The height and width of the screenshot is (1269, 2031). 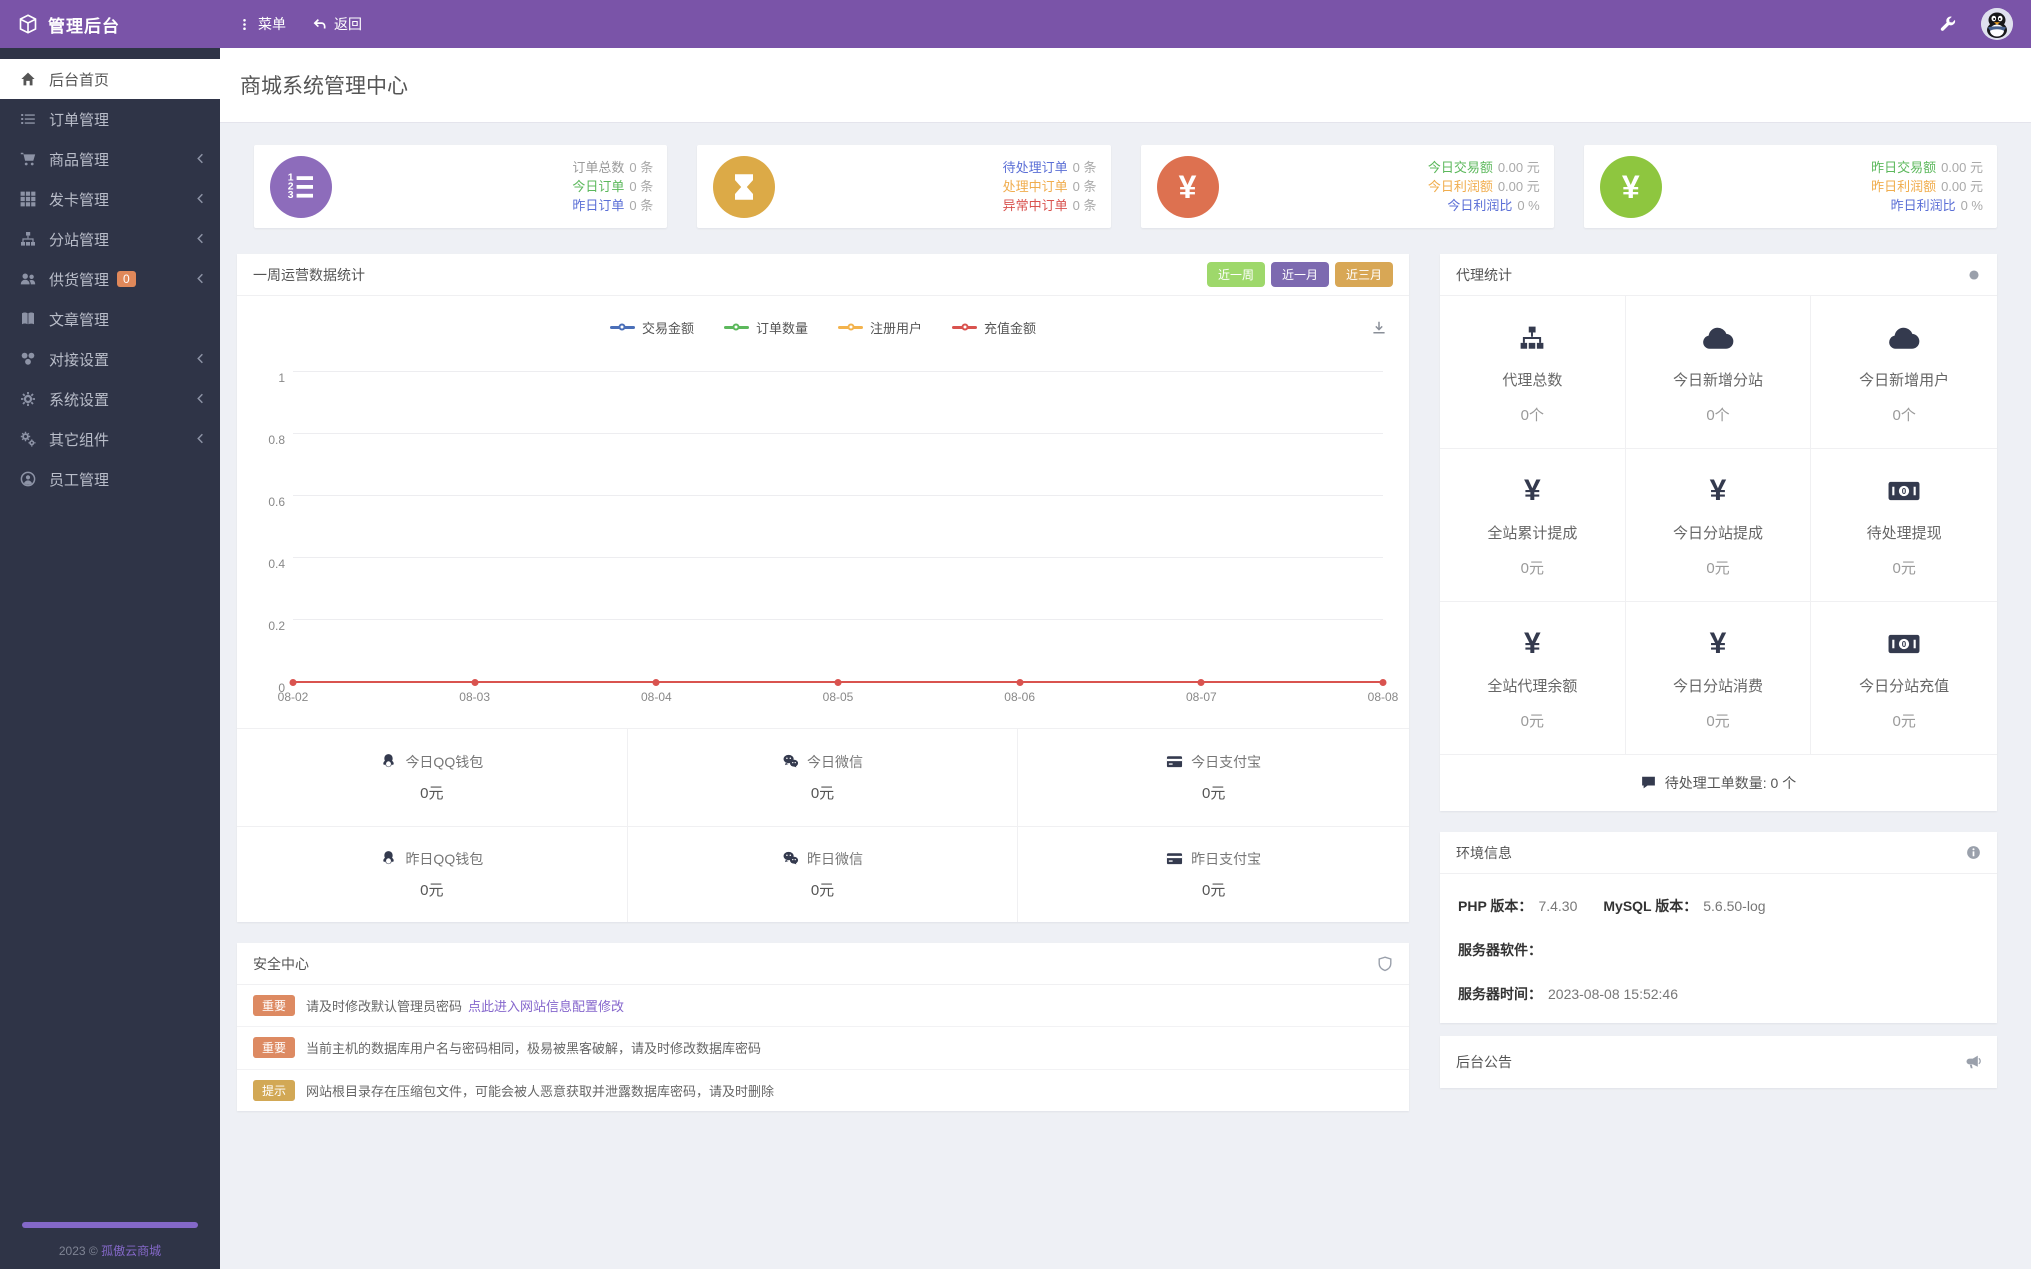 What do you see at coordinates (200, 238) in the screenshot?
I see `chevron-left-icon` at bounding box center [200, 238].